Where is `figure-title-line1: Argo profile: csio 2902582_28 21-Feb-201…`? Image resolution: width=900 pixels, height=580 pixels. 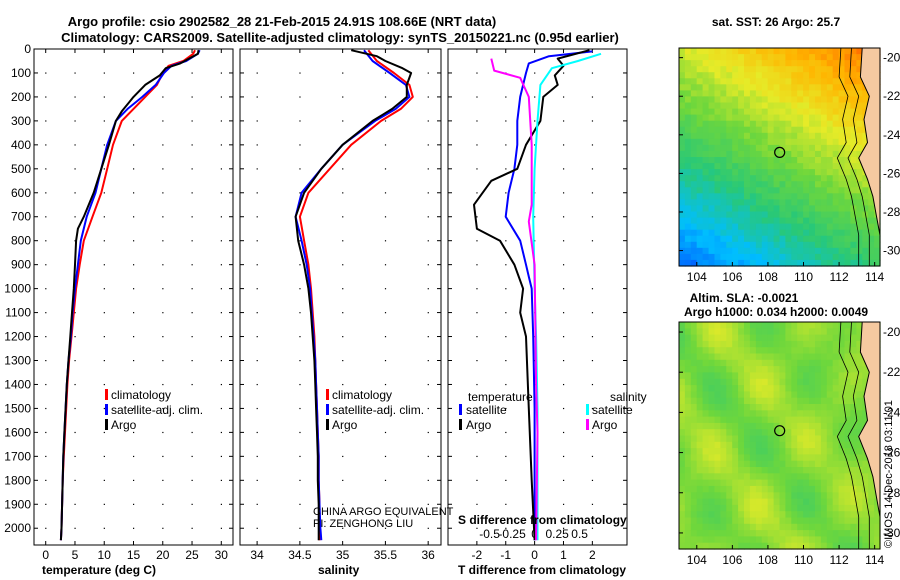
figure-title-line1: Argo profile: csio 2902582_28 21-Feb-201… is located at coordinates (282, 21).